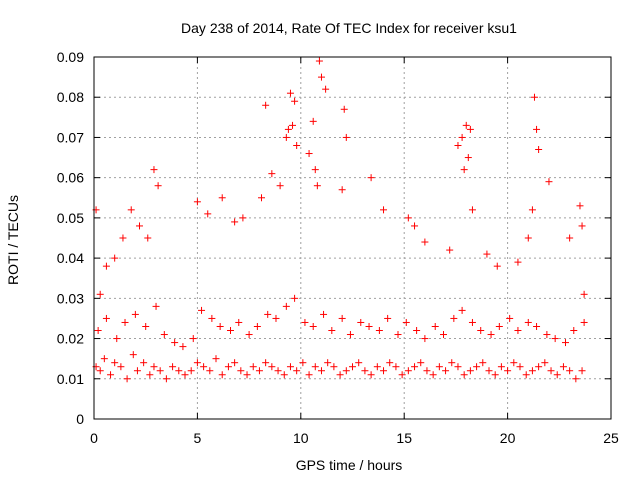 The width and height of the screenshot is (640, 480). What do you see at coordinates (13, 240) in the screenshot?
I see `y-axis-label: ROTI / TECUs` at bounding box center [13, 240].